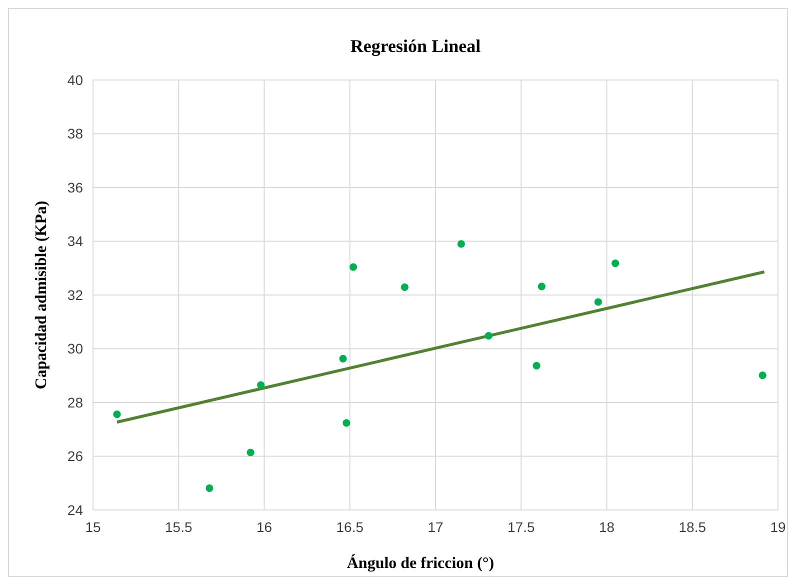 The height and width of the screenshot is (577, 788). What do you see at coordinates (692, 527) in the screenshot?
I see `x-tick-label: 18.5` at bounding box center [692, 527].